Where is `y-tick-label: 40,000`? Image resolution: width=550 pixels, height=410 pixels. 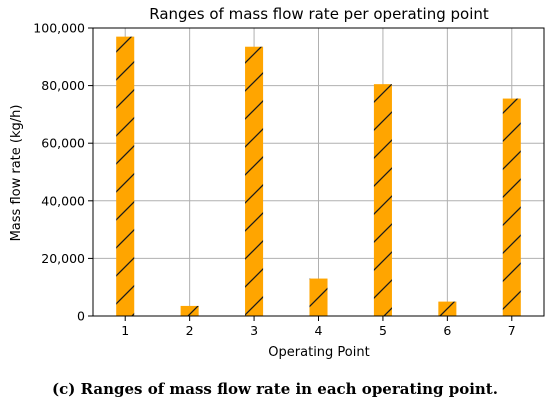 y-tick-label: 40,000 is located at coordinates (63, 200).